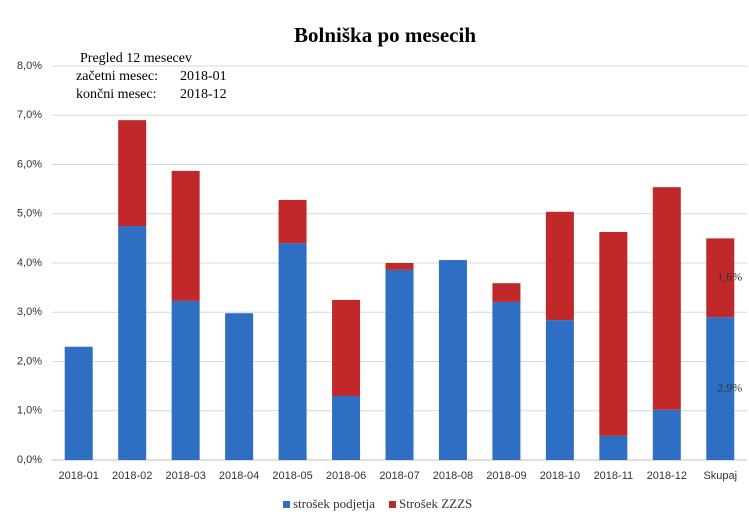 The width and height of the screenshot is (749, 517). Describe the element at coordinates (560, 476) in the screenshot. I see `x-tick-label: 2018-10` at that location.